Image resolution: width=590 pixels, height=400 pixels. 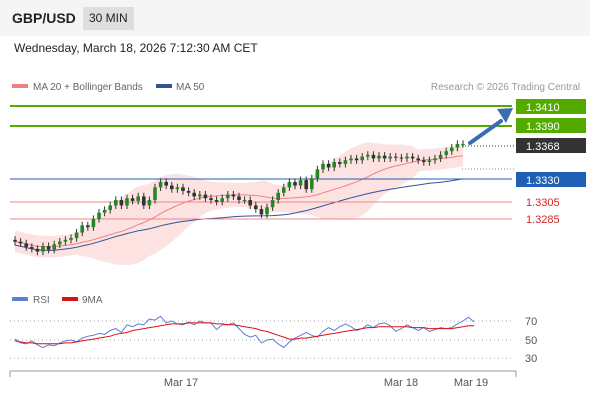 I want to click on instrument-name: GBP/USD, so click(x=44, y=18).